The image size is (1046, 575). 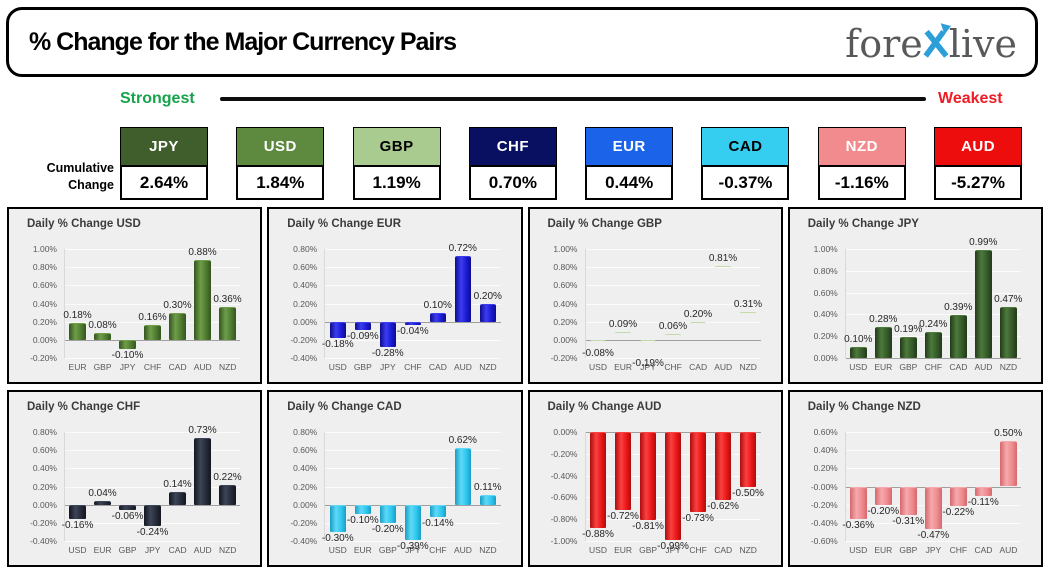 What do you see at coordinates (629, 183) in the screenshot?
I see `currency-cumulative-value: 0.44%` at bounding box center [629, 183].